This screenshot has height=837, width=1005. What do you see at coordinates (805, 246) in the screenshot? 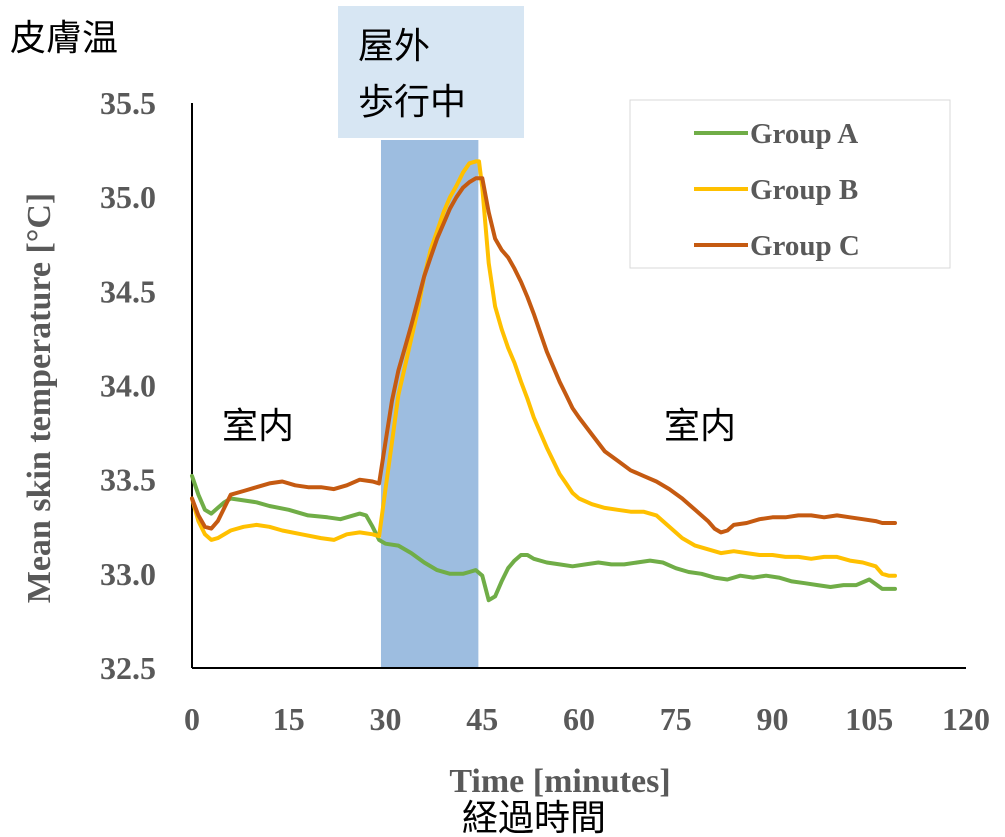
I see `legend-label: Group C` at bounding box center [805, 246].